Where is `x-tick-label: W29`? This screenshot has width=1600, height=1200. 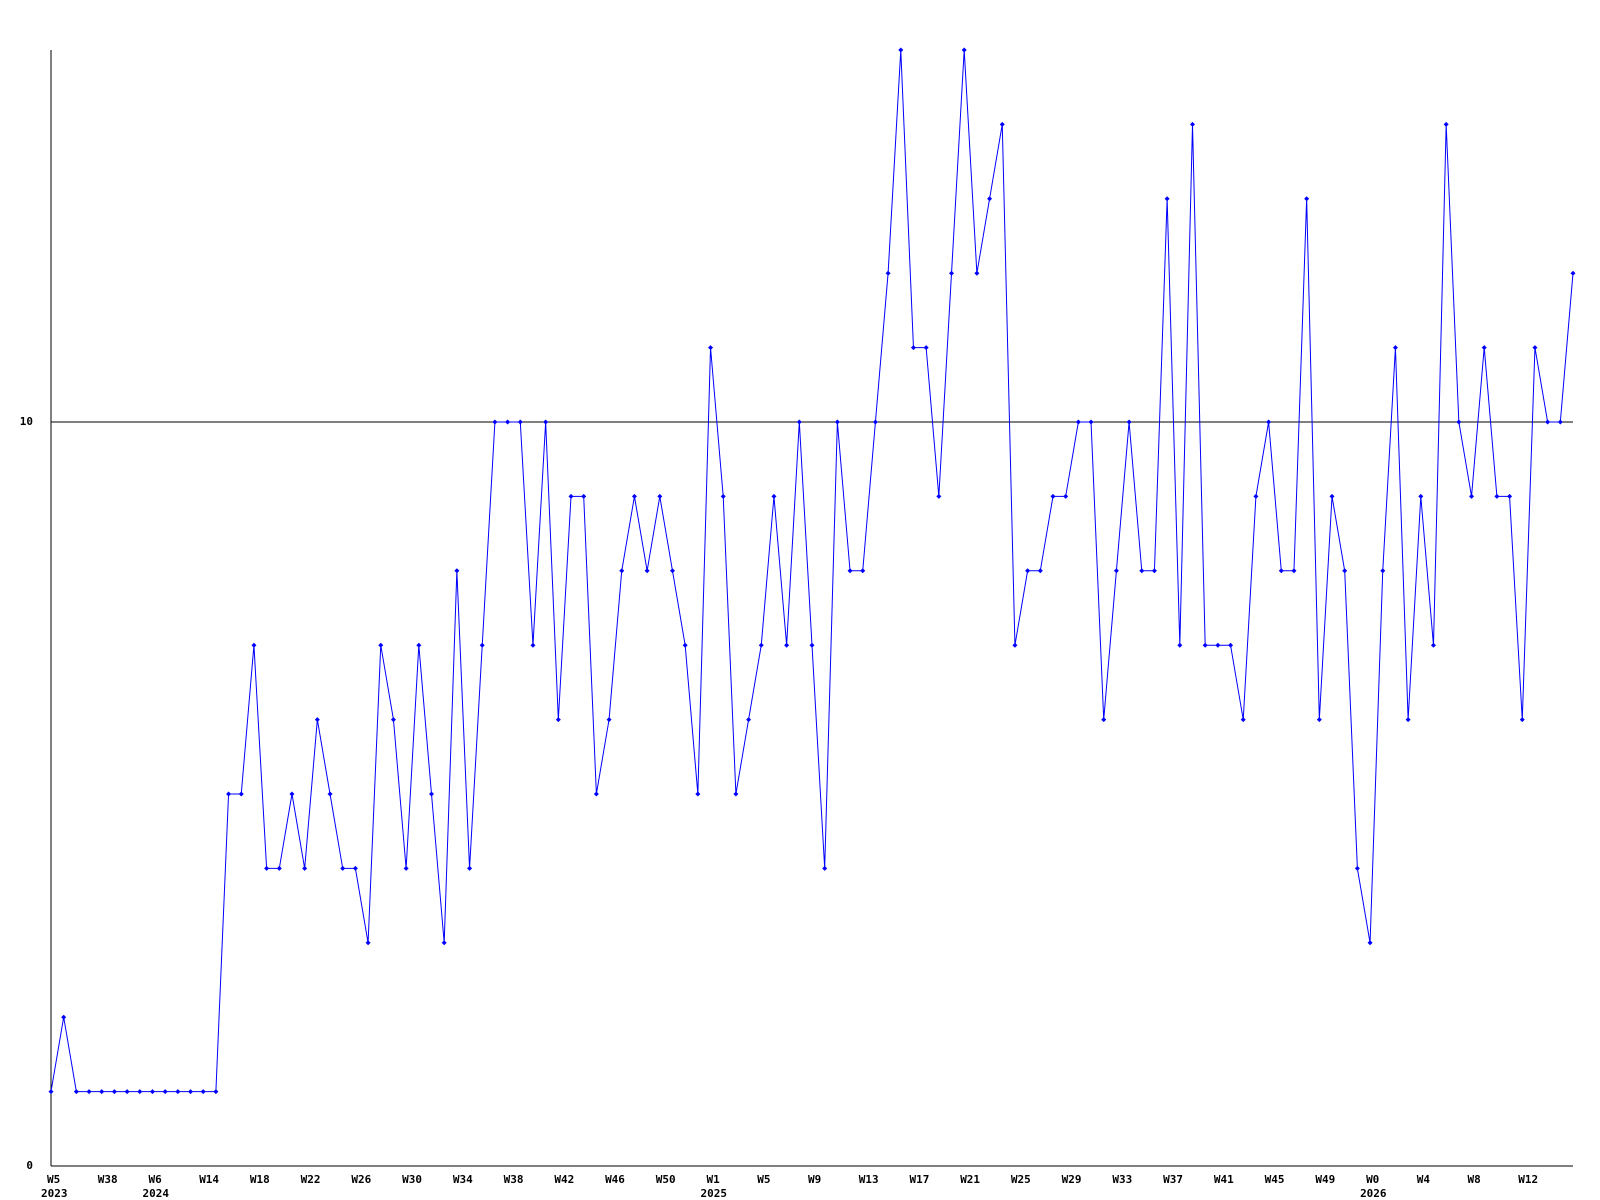
x-tick-label: W29 is located at coordinates (1072, 1179).